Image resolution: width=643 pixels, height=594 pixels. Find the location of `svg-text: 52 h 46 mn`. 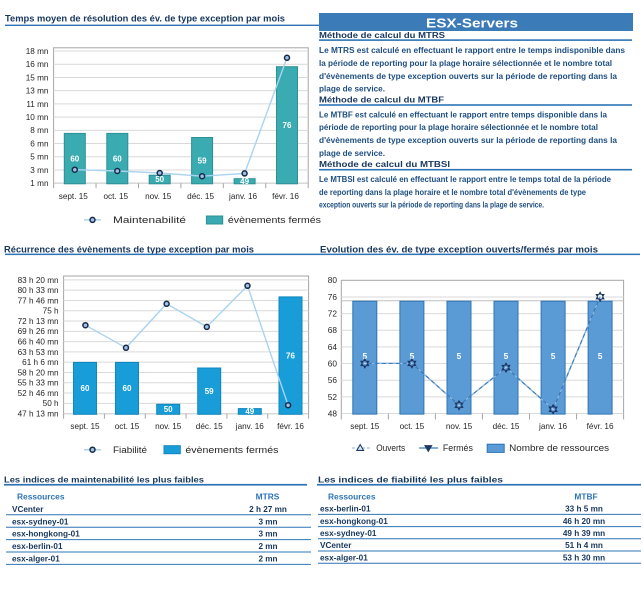

svg-text: 52 h 46 mn is located at coordinates (38, 393).